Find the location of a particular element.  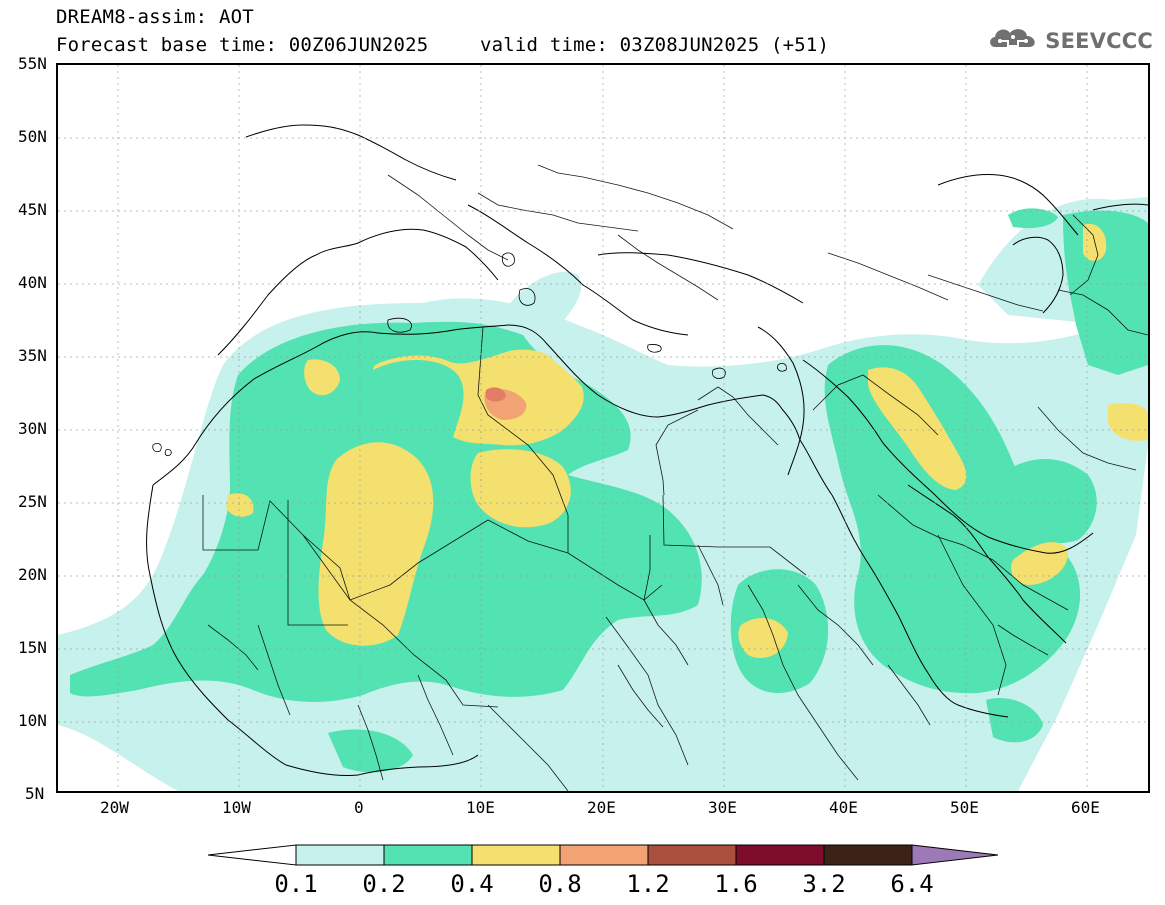

lon-tick-30e: 30E is located at coordinates (722, 807).